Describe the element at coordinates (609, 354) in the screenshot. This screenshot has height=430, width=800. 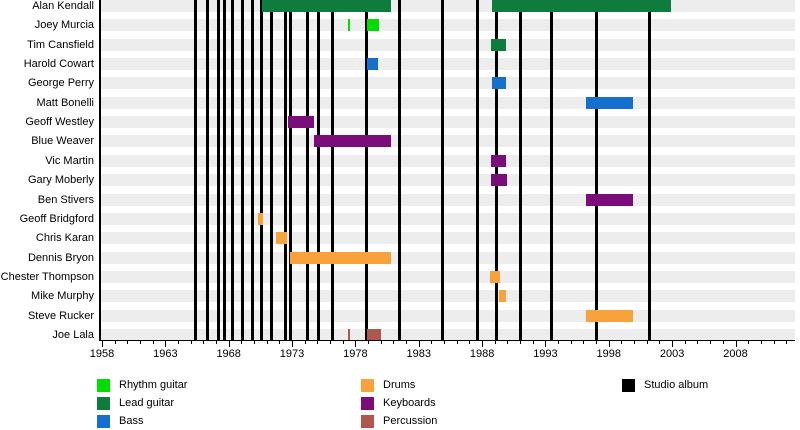
I see `axis-tick-label: 1998` at that location.